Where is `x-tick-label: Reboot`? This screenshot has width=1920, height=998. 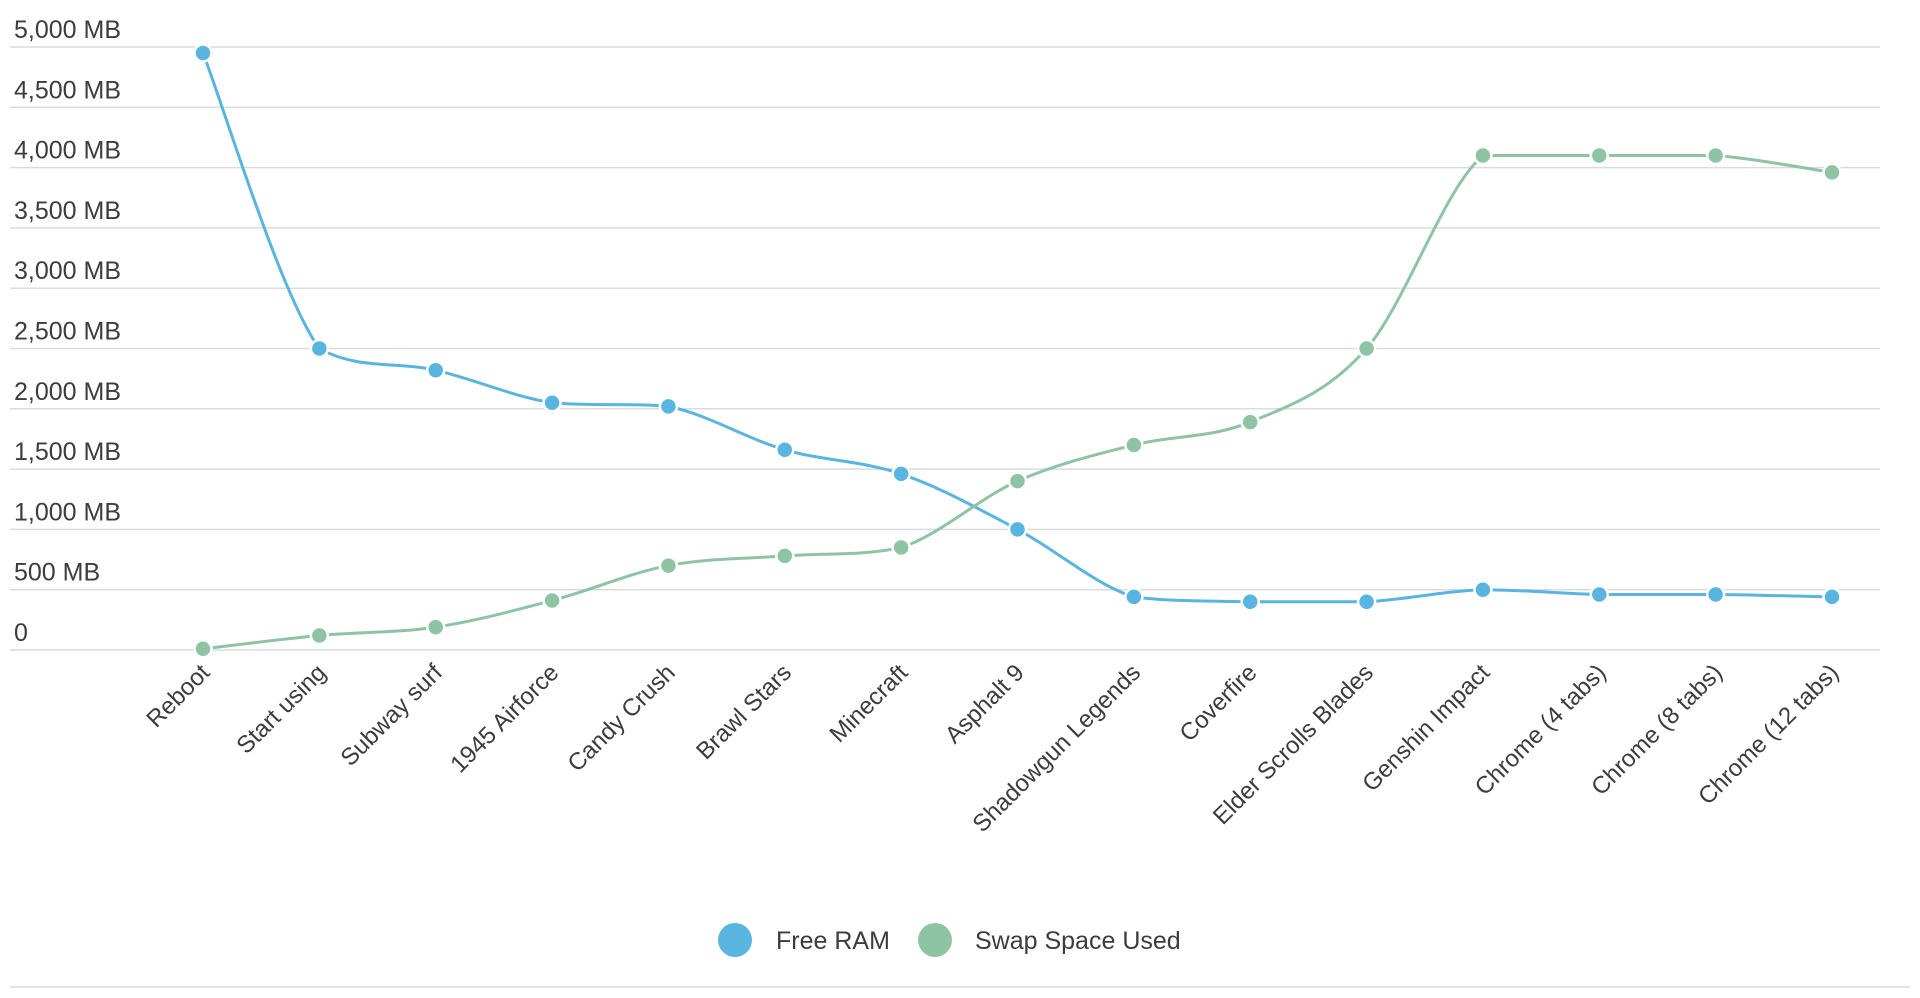 x-tick-label: Reboot is located at coordinates (178, 696).